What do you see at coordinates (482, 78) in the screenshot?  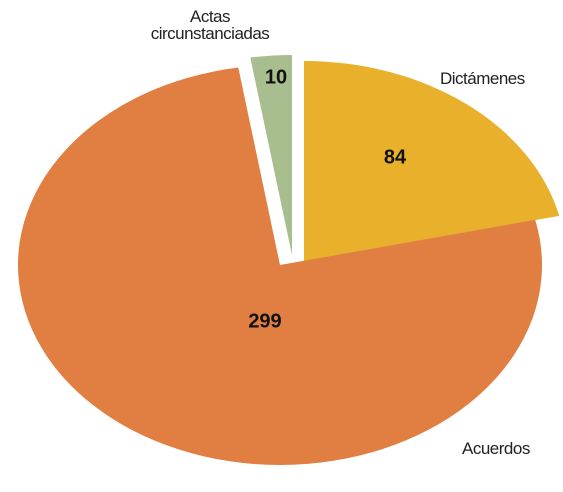 I see `category-label: Dictámenes` at bounding box center [482, 78].